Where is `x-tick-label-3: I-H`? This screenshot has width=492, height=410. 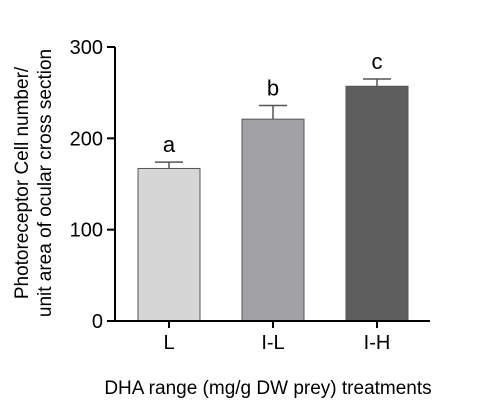 x-tick-label-3: I-H is located at coordinates (377, 343).